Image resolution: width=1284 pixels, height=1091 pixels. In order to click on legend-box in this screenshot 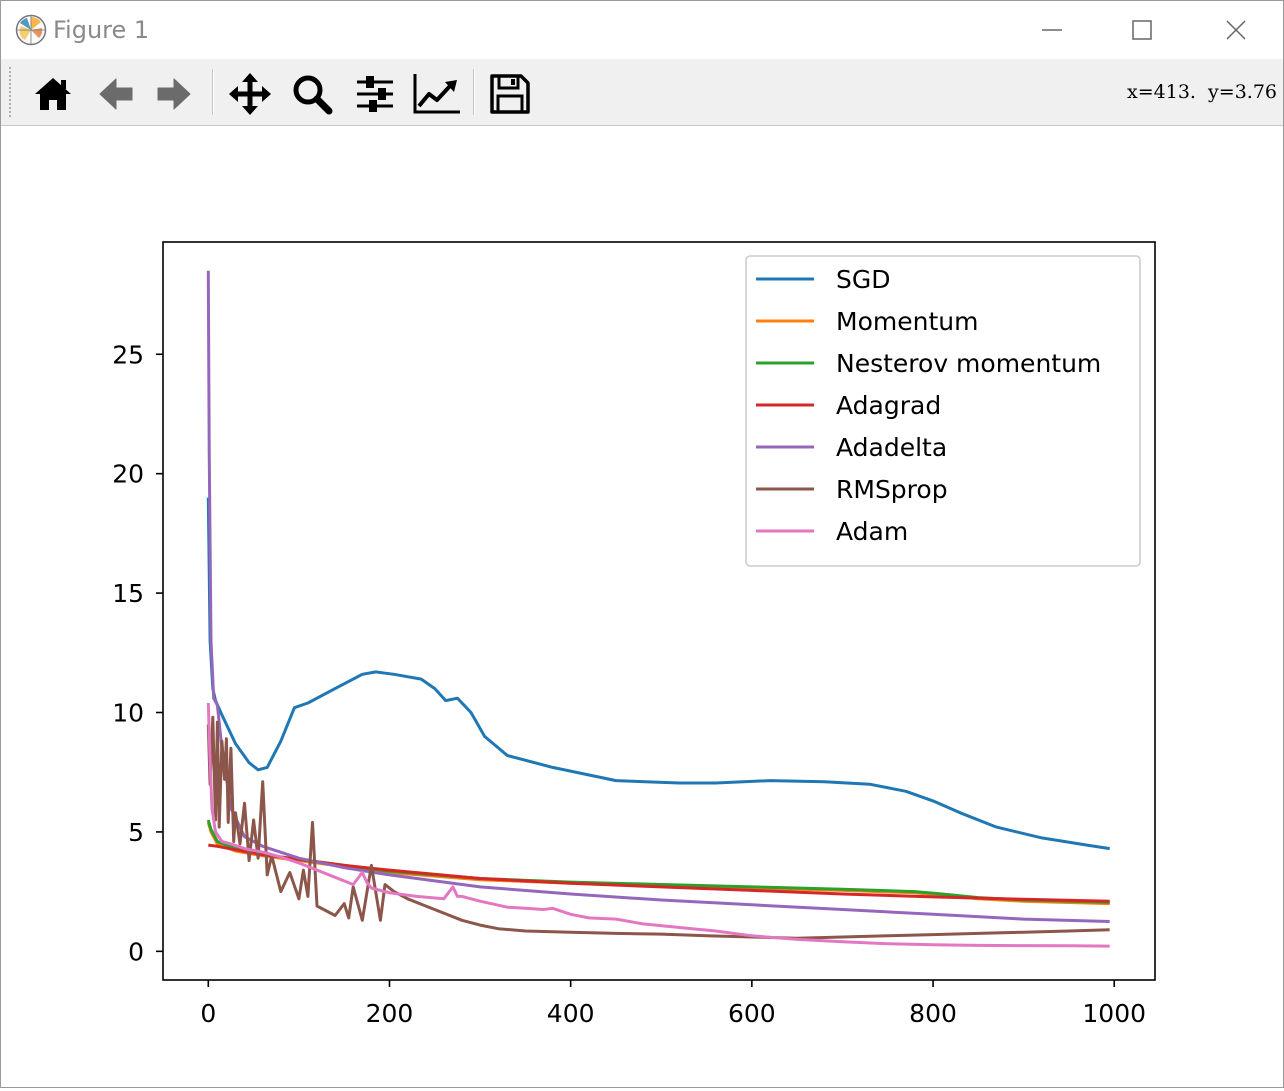, I will do `click(943, 411)`.